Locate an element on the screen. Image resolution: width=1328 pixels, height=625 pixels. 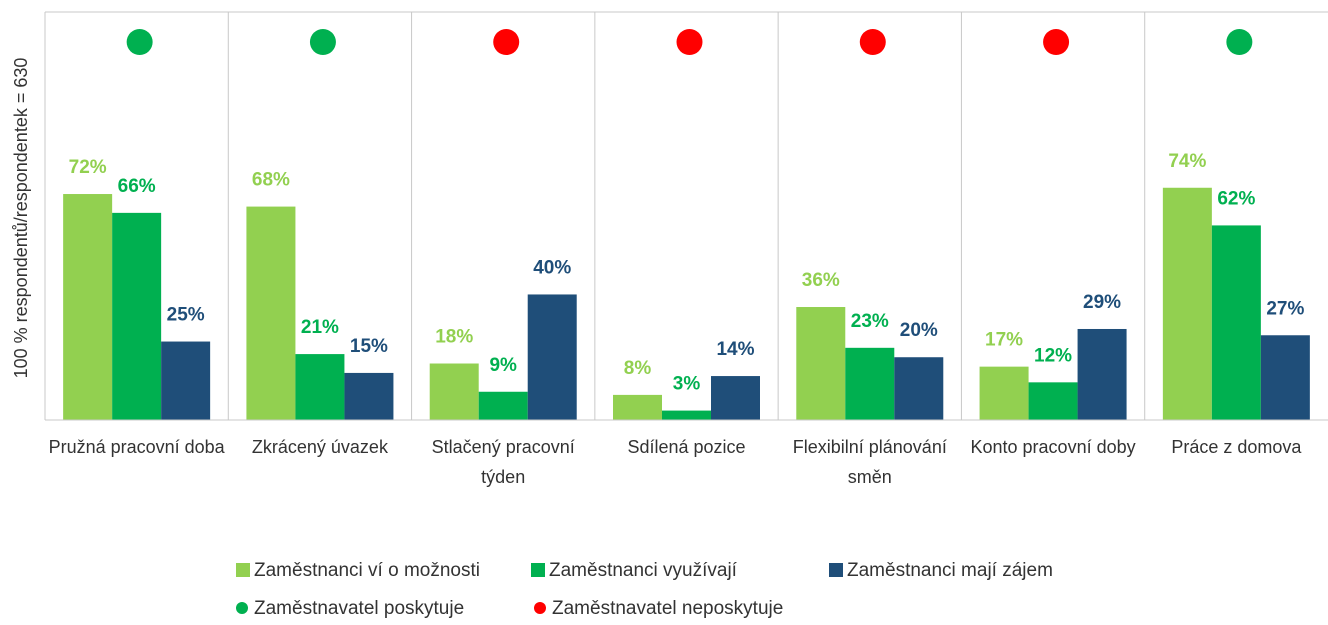
legend-label: Zaměstnavatel neposkytuje is located at coordinates (667, 608).